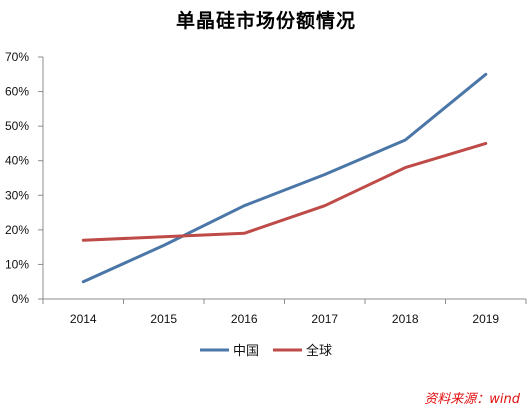 The width and height of the screenshot is (532, 409). Describe the element at coordinates (17, 195) in the screenshot. I see `y-tick-label: 30%` at that location.